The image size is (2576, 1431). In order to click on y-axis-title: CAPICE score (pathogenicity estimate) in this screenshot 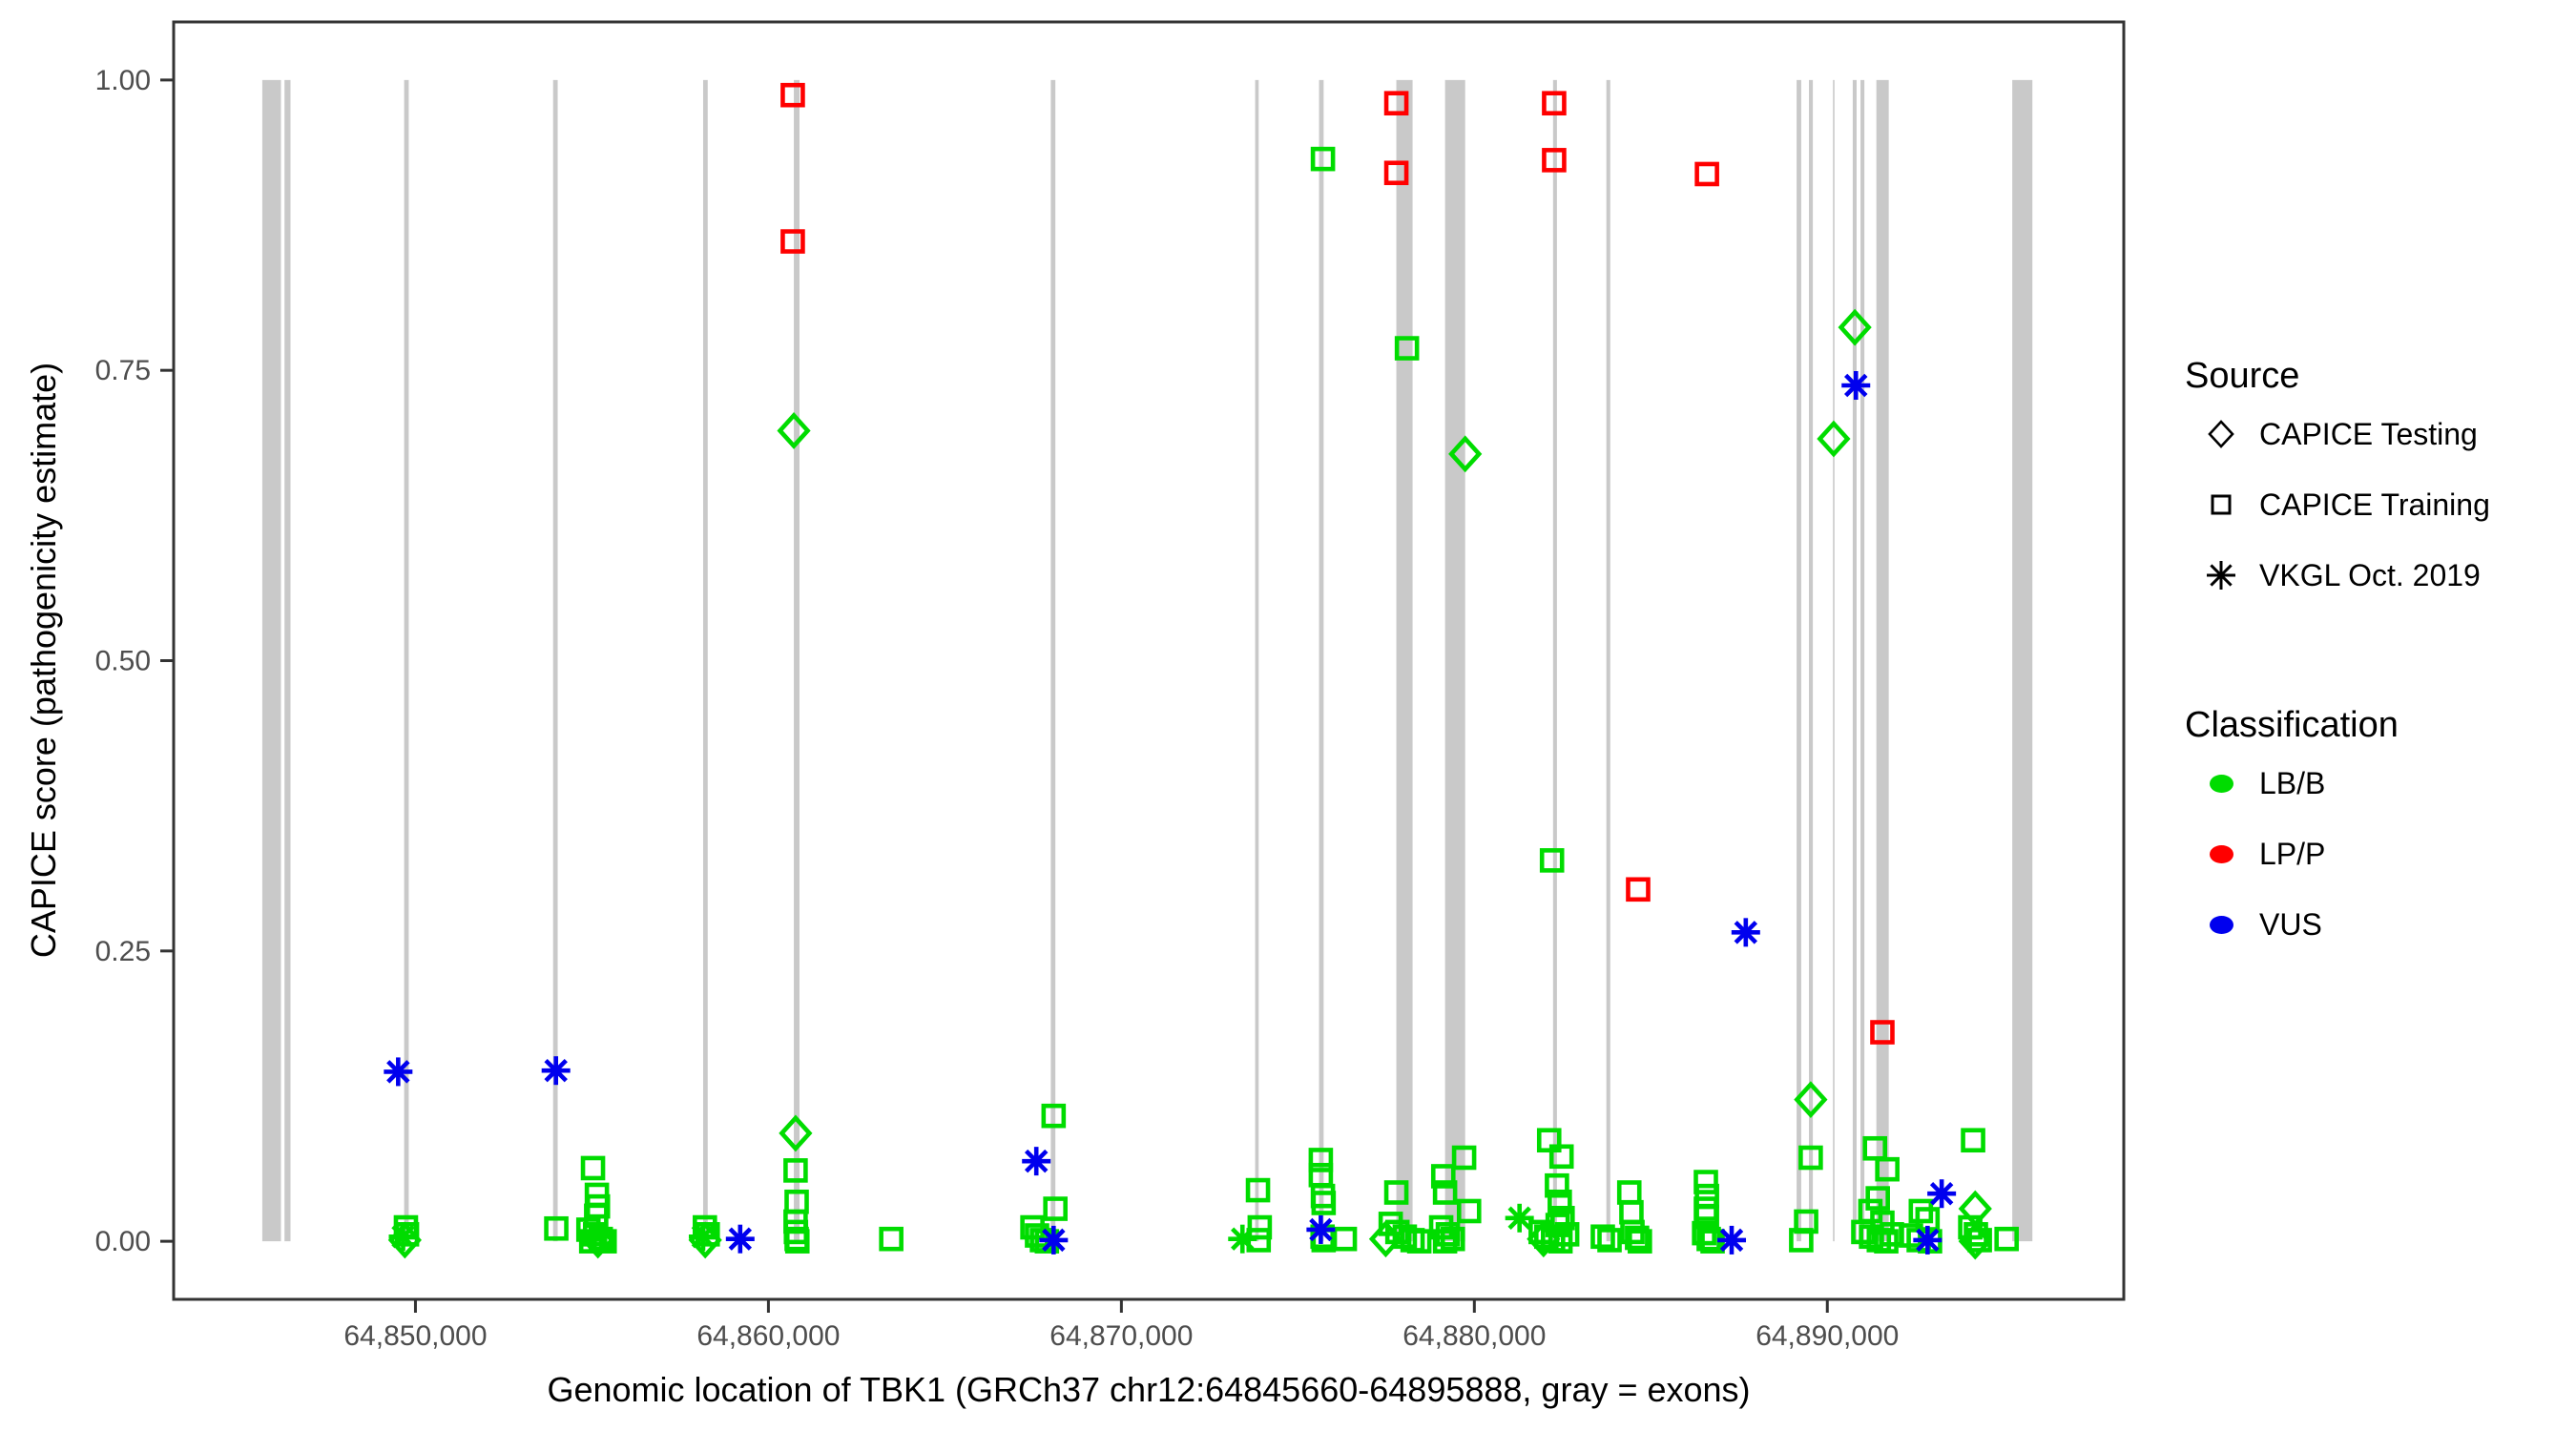, I will do `click(43, 660)`.